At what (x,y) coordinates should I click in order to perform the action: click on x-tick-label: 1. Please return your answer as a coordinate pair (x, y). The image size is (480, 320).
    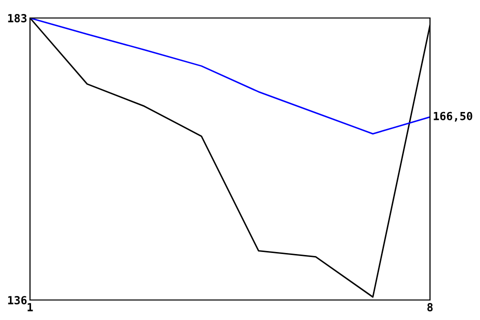
    Looking at the image, I should click on (30, 307).